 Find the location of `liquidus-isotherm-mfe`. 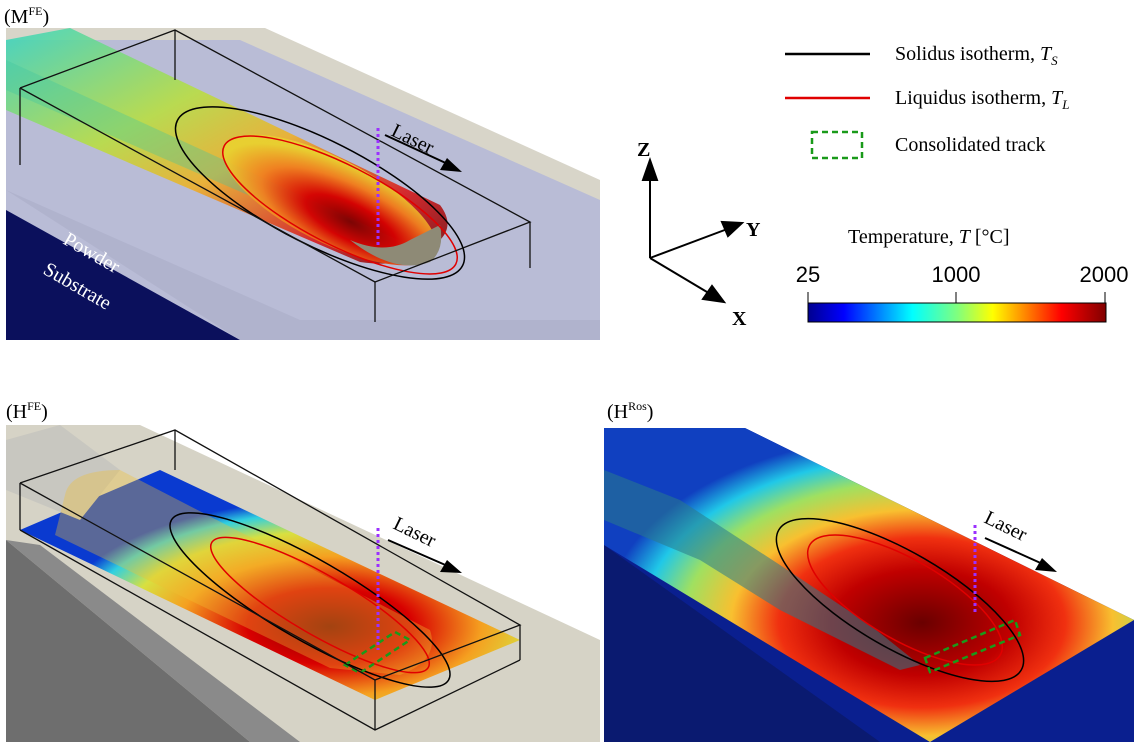

liquidus-isotherm-mfe is located at coordinates (340, 205).